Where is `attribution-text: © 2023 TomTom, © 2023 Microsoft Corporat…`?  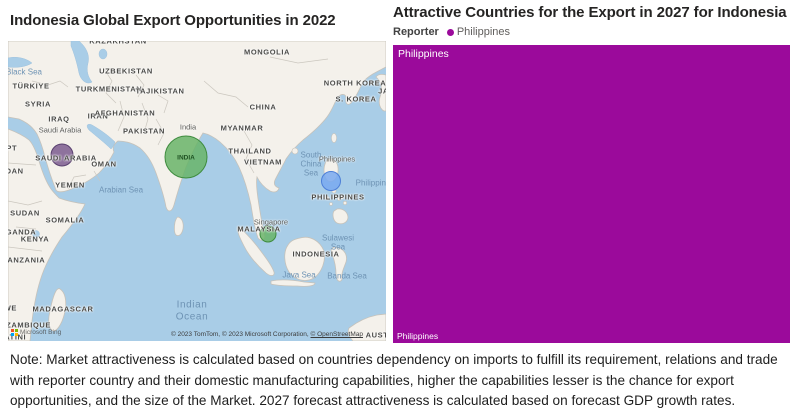 attribution-text: © 2023 TomTom, © 2023 Microsoft Corporat… is located at coordinates (240, 334).